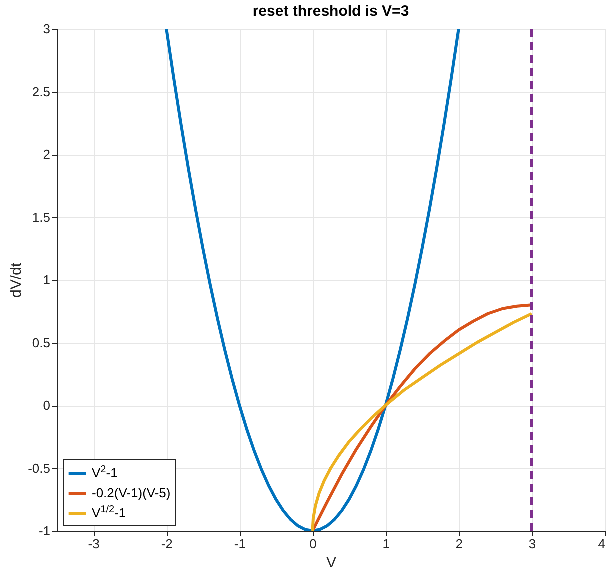  Describe the element at coordinates (331, 563) in the screenshot. I see `x-axis-title: V` at that location.